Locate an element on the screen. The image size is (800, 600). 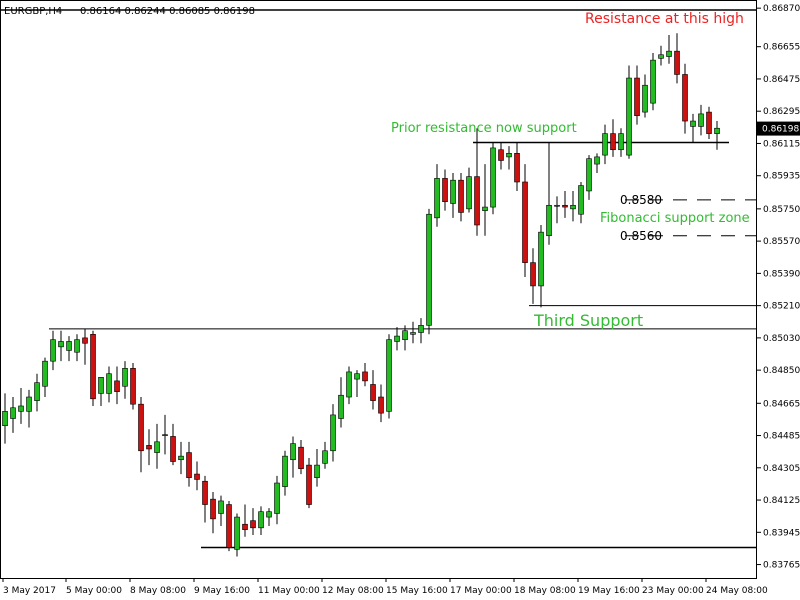
third-support-annotation: Third Support is located at coordinates (588, 320).